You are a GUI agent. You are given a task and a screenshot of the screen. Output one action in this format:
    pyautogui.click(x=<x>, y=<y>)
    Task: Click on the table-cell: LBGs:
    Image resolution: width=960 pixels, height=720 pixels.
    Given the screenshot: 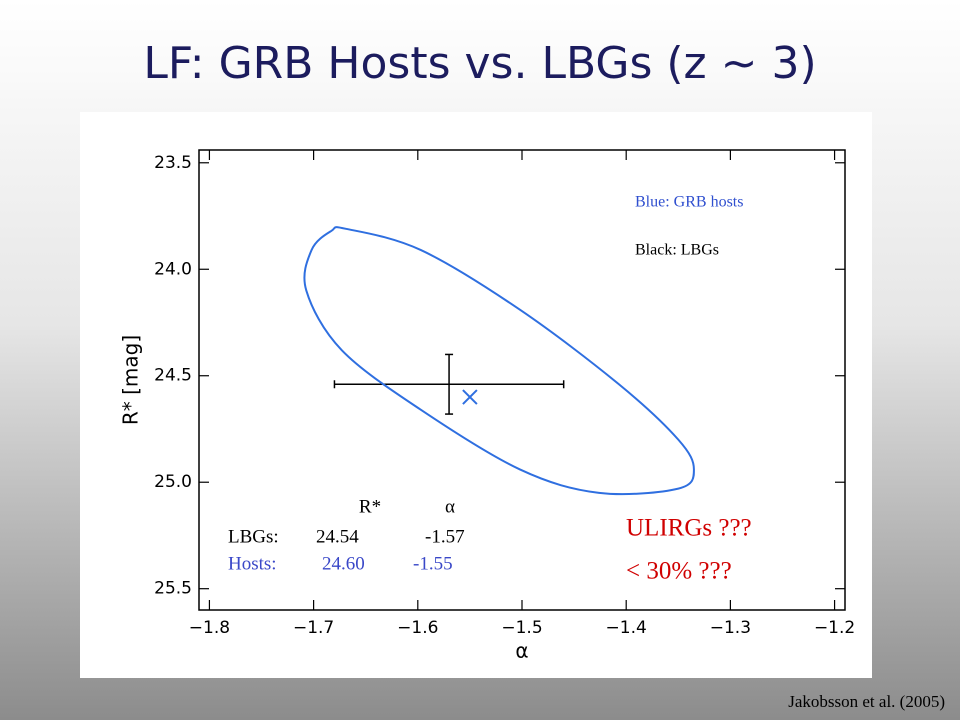 What is the action you would take?
    pyautogui.click(x=253, y=536)
    